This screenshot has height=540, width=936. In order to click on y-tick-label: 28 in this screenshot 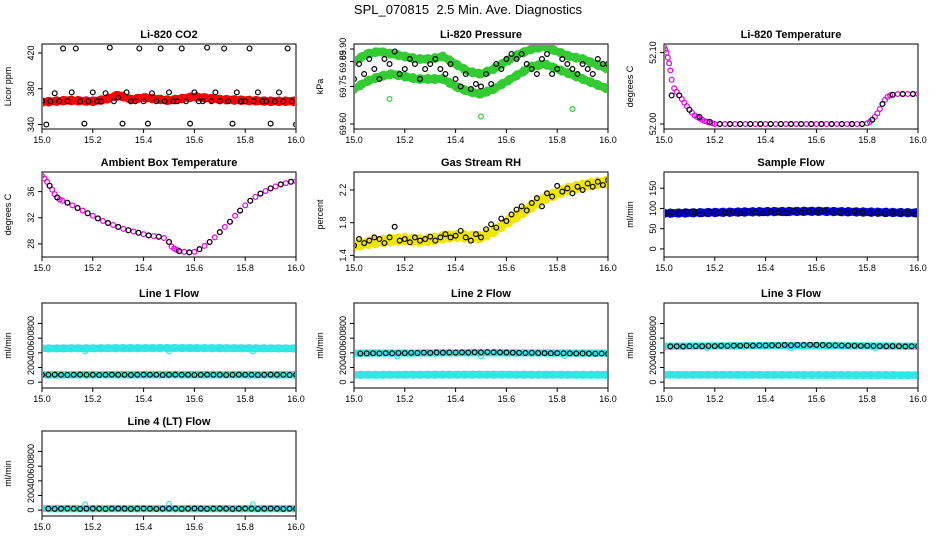, I will do `click(31, 244)`.